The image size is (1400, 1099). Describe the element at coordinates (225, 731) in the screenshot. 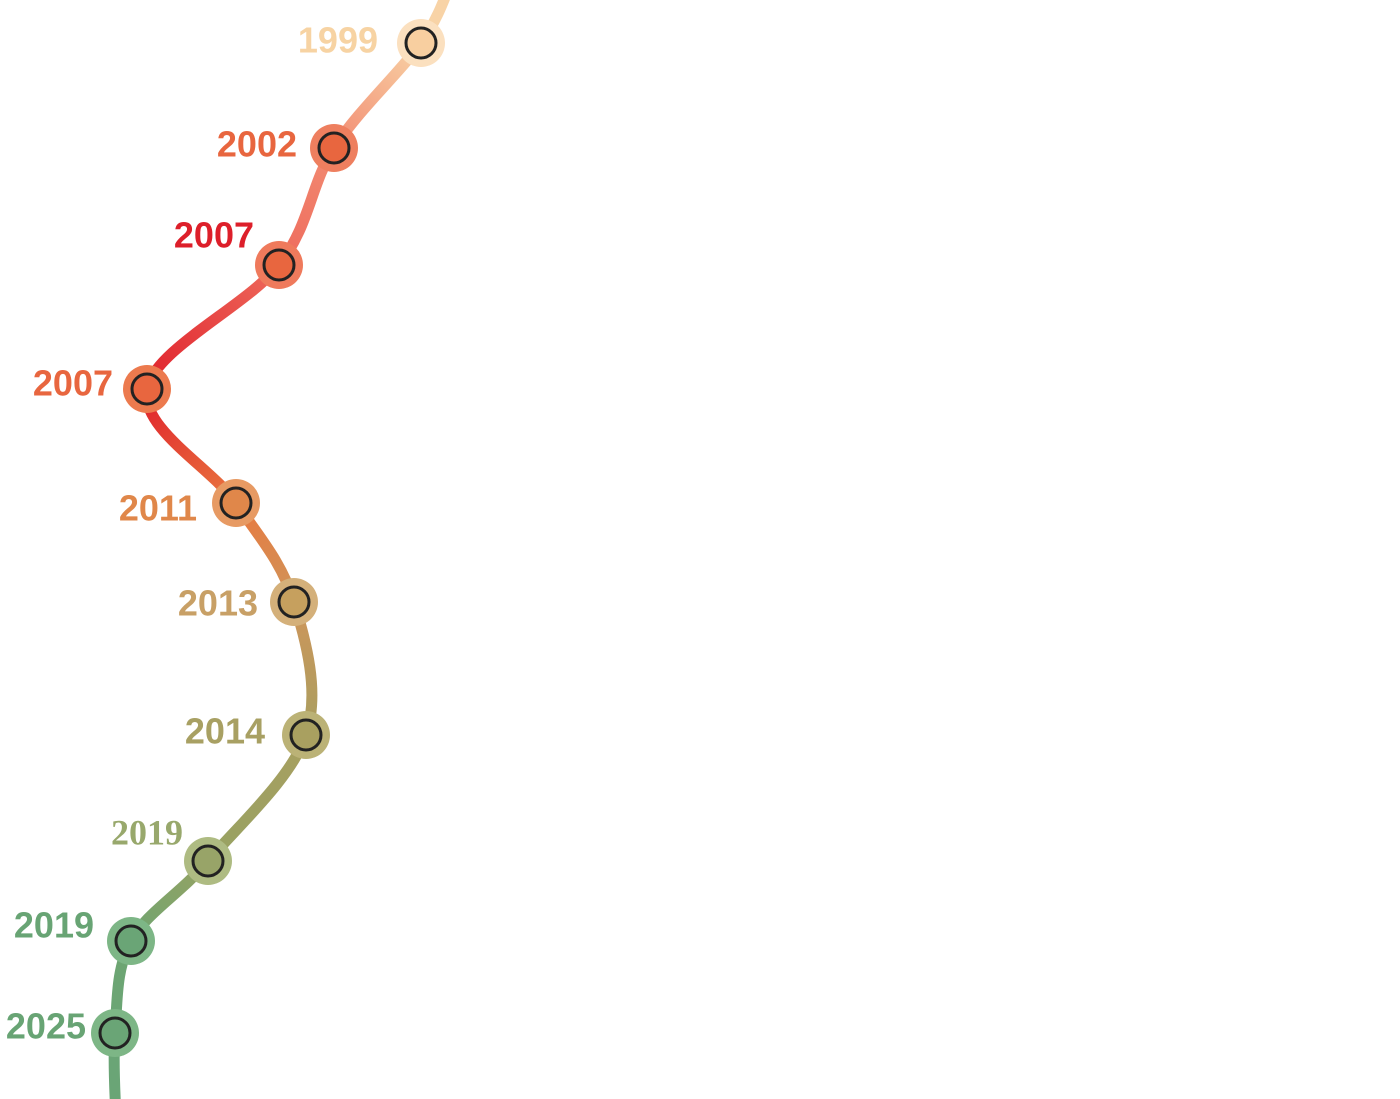

I see `node-label: 2014` at that location.